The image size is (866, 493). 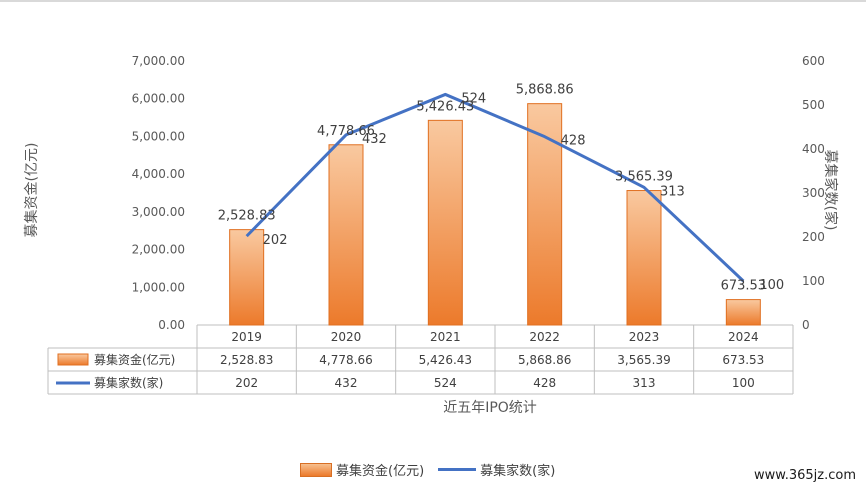 What do you see at coordinates (544, 360) in the screenshot?
I see `table-cell-bar: 5,868.86` at bounding box center [544, 360].